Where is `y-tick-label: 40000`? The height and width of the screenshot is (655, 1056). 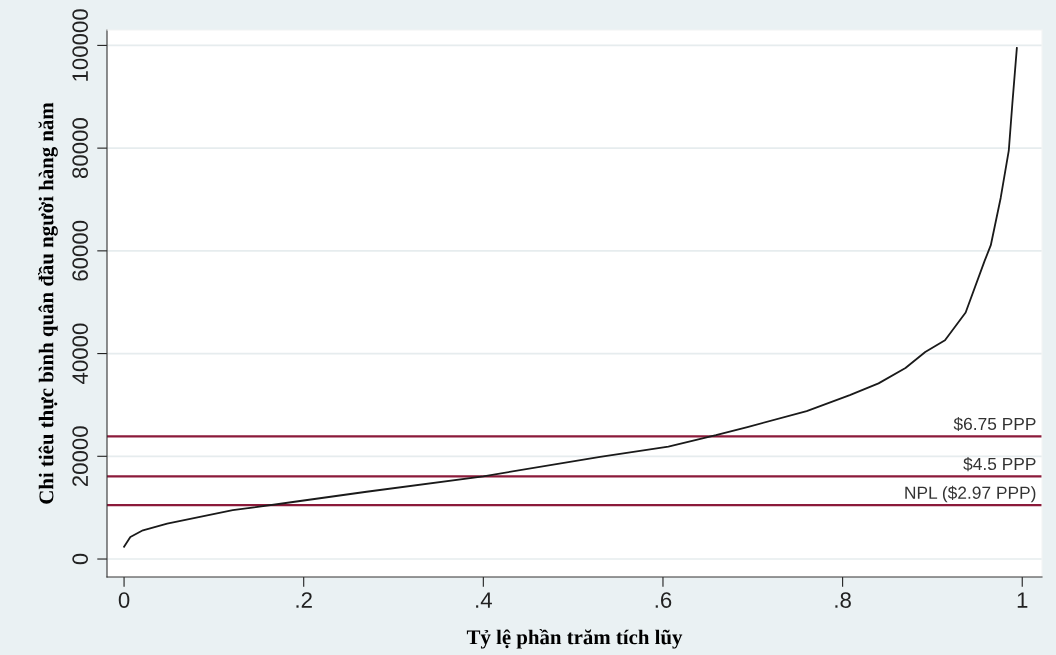 y-tick-label: 40000 is located at coordinates (80, 353).